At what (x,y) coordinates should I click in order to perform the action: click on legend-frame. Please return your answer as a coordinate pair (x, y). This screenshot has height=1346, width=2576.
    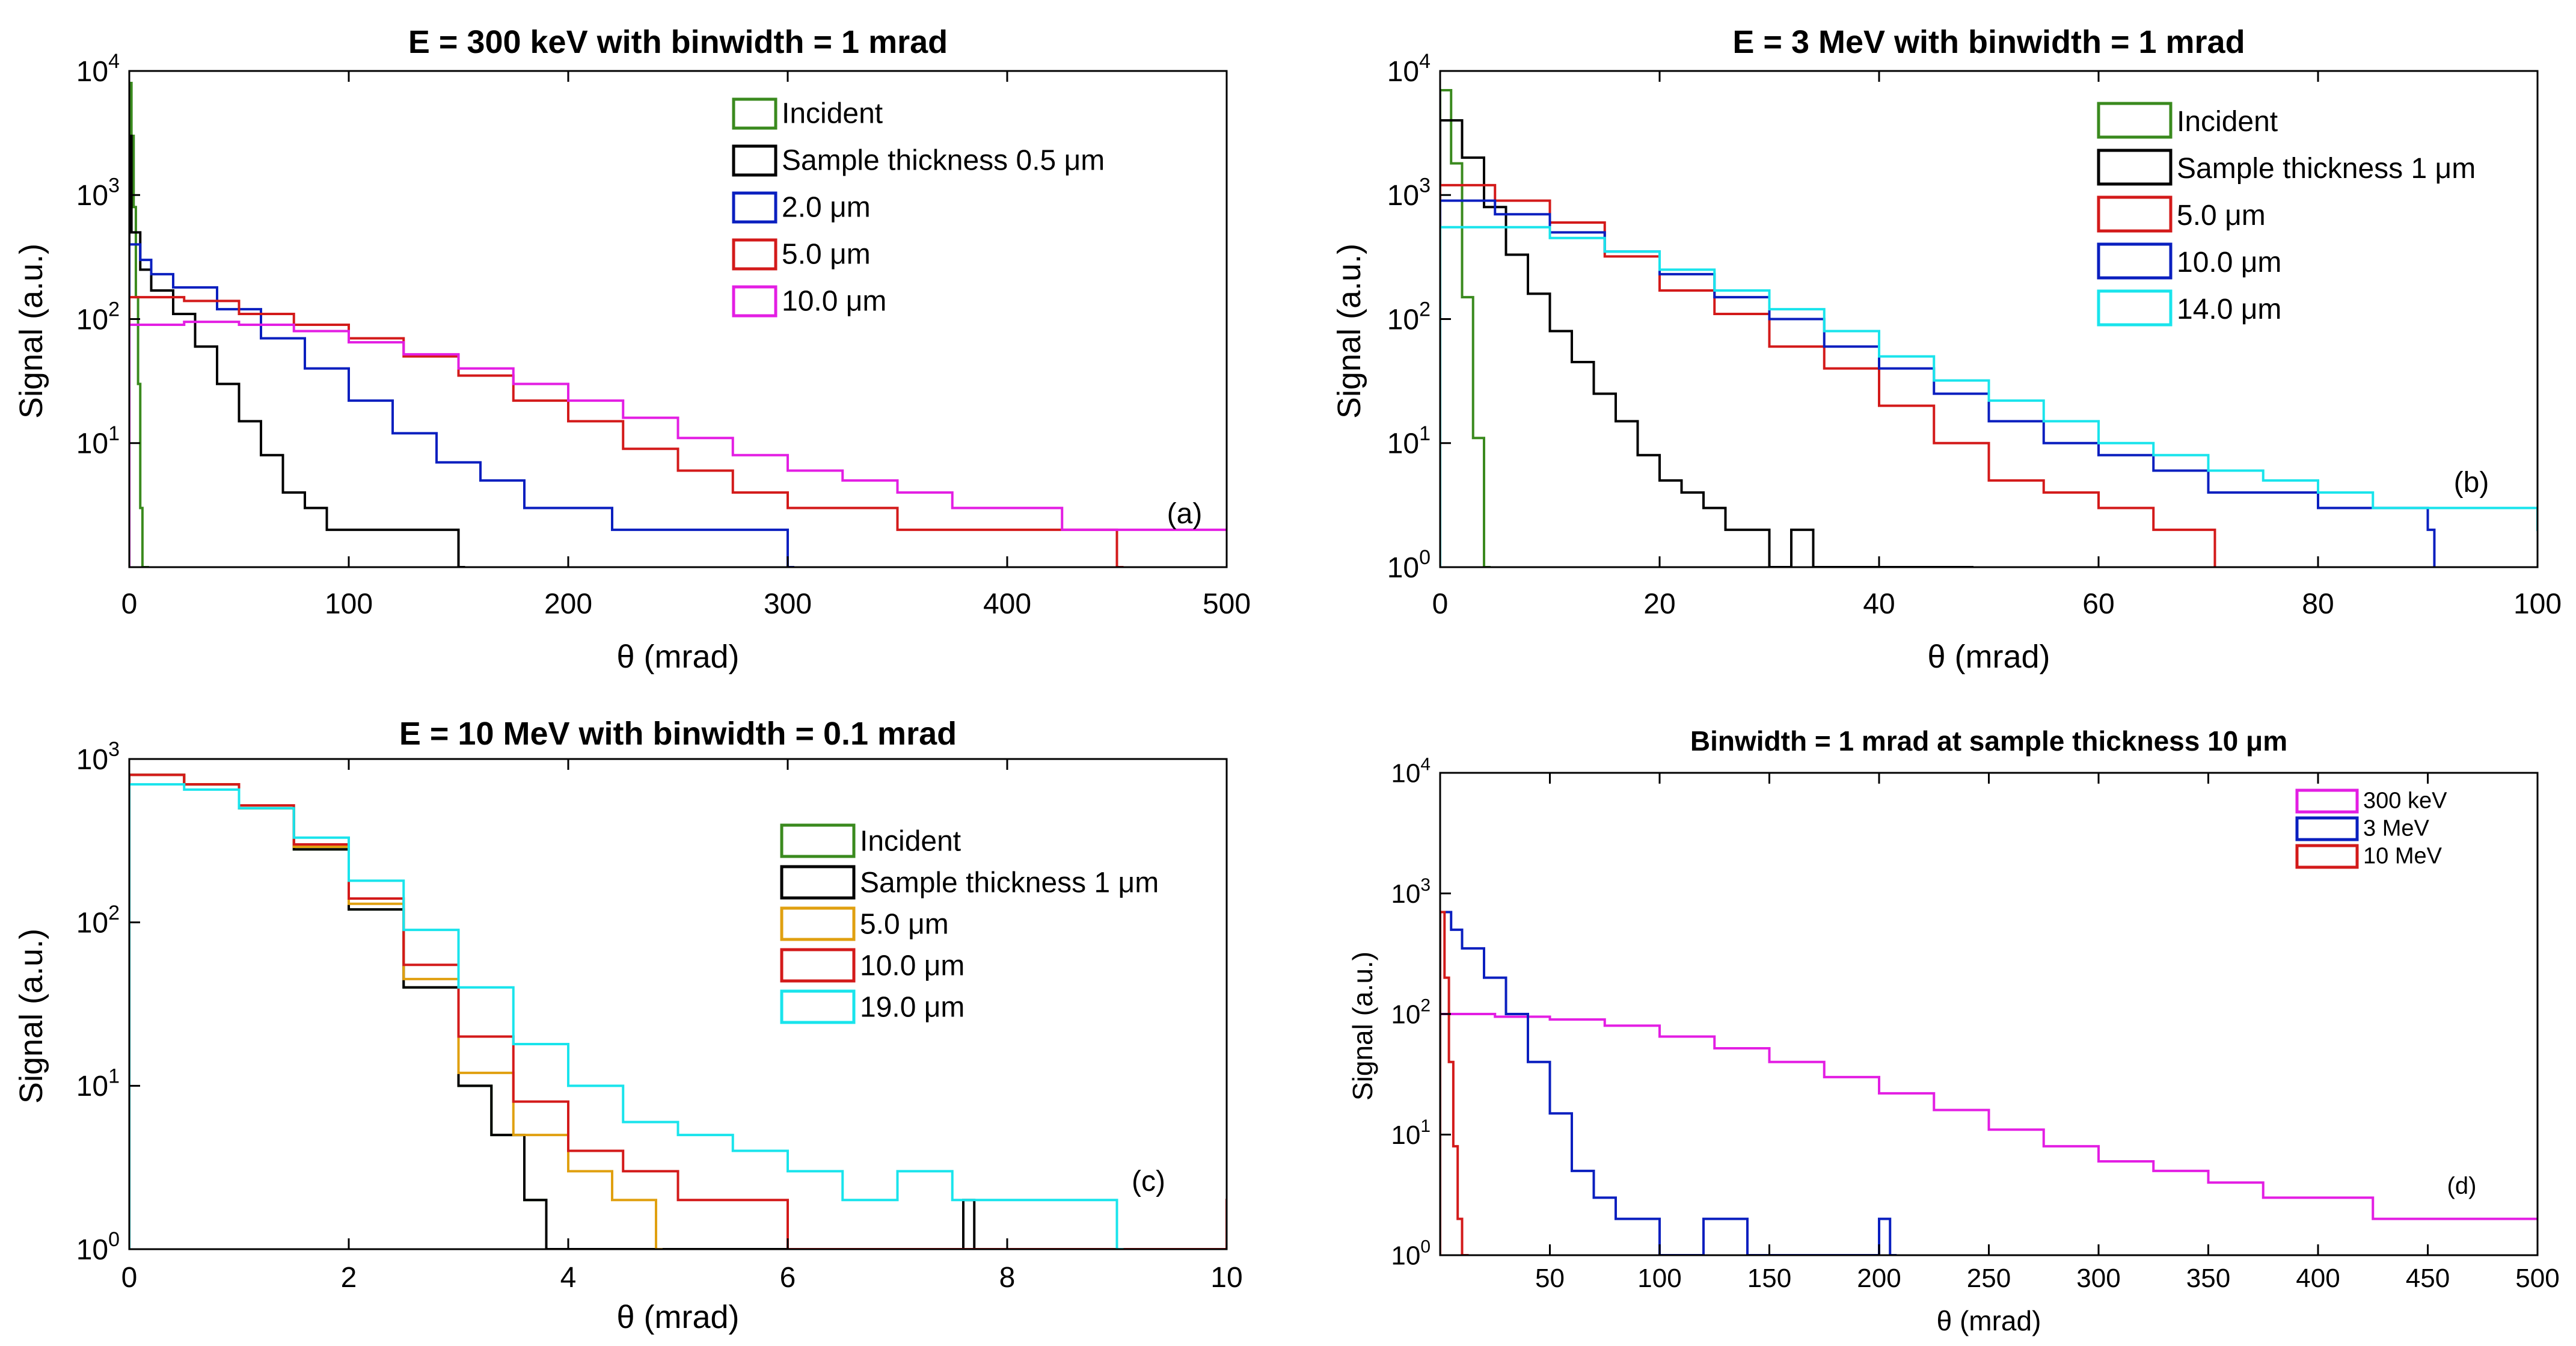
    Looking at the image, I should click on (2411, 832).